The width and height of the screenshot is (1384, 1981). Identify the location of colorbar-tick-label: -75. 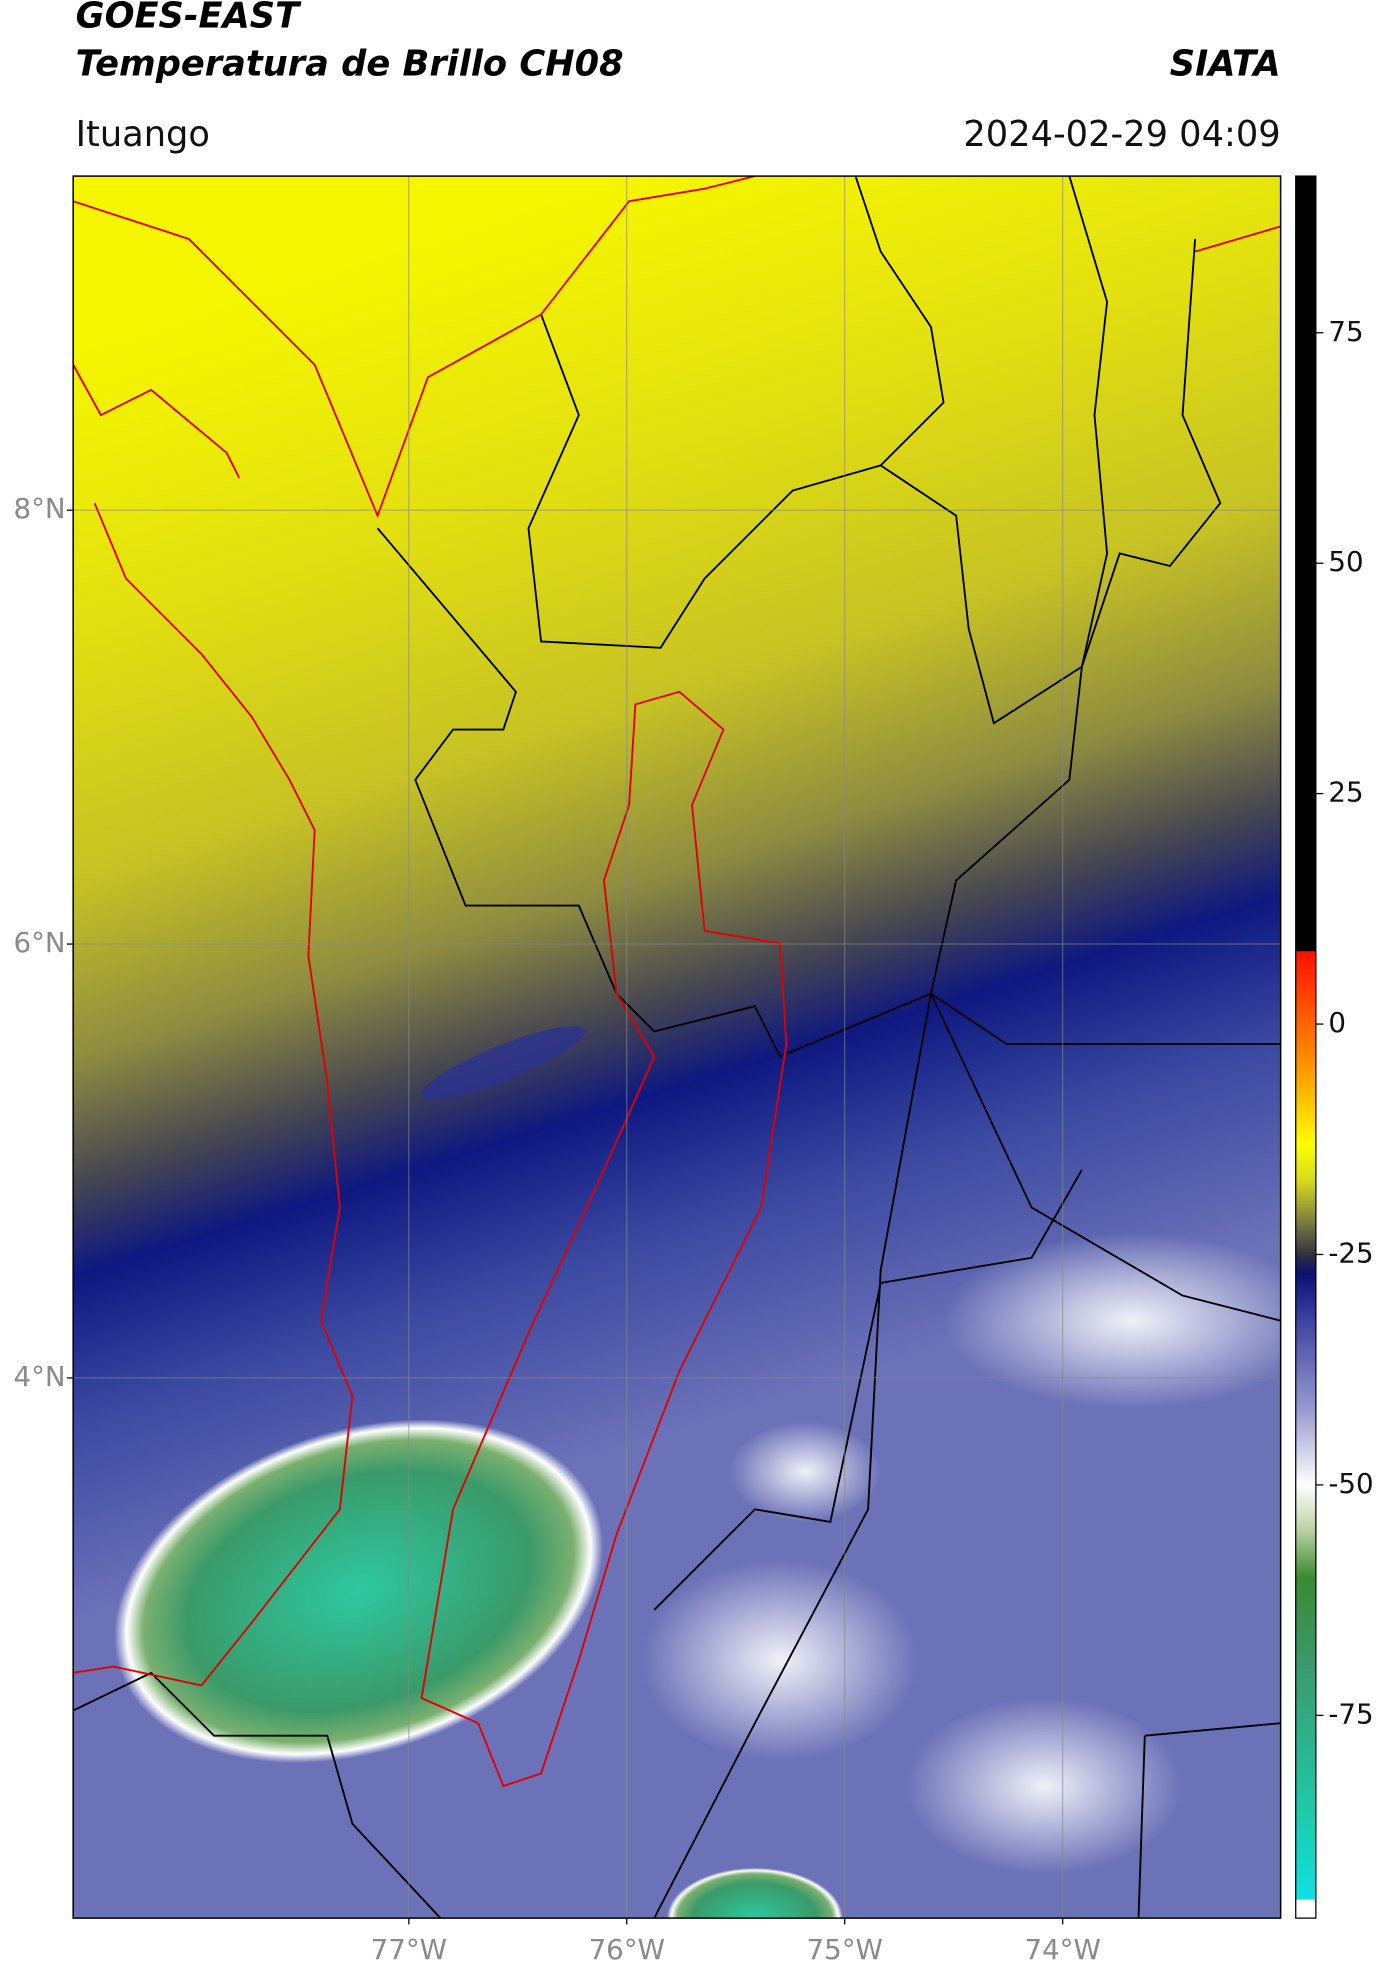
(1350, 1713).